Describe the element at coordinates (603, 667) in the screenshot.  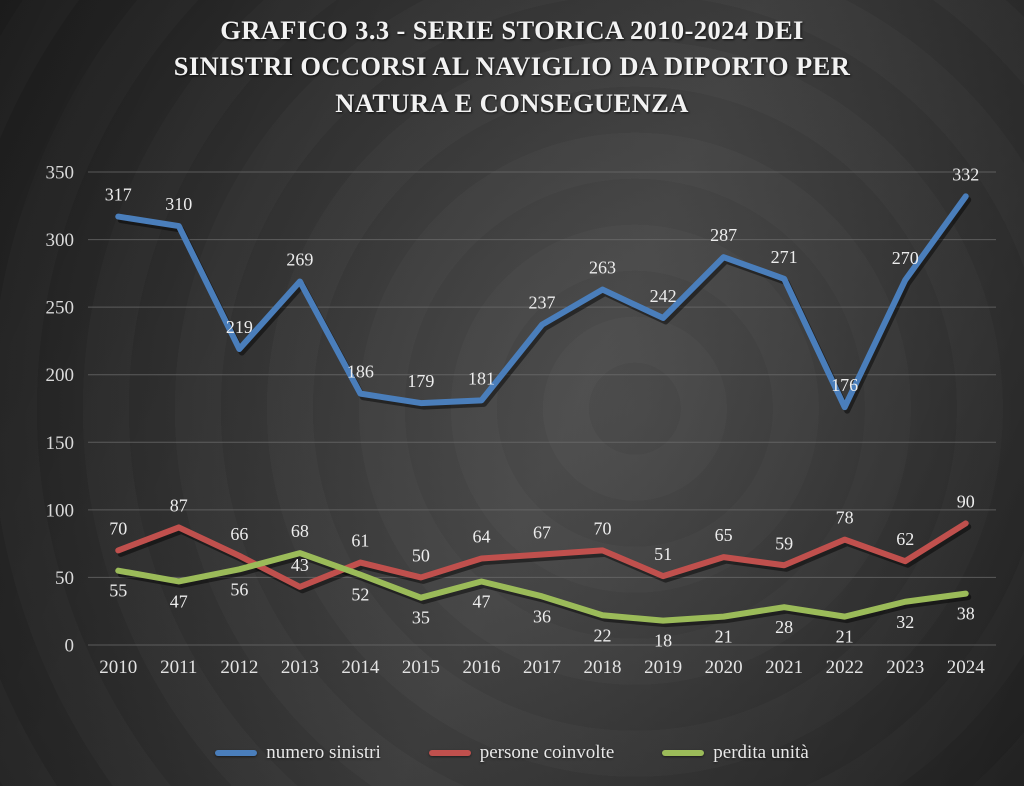
I see `x-axis-tick-label: 2018` at that location.